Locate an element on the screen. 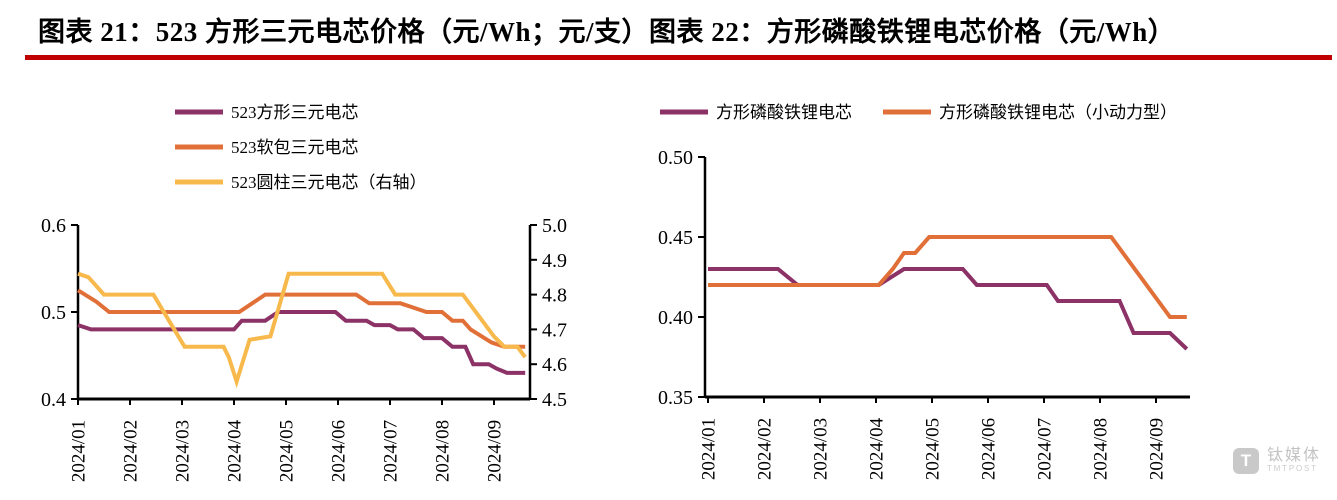 The width and height of the screenshot is (1337, 500). tmtpost-watermark: T 钛媒体 TMTPOST is located at coordinates (1277, 460).